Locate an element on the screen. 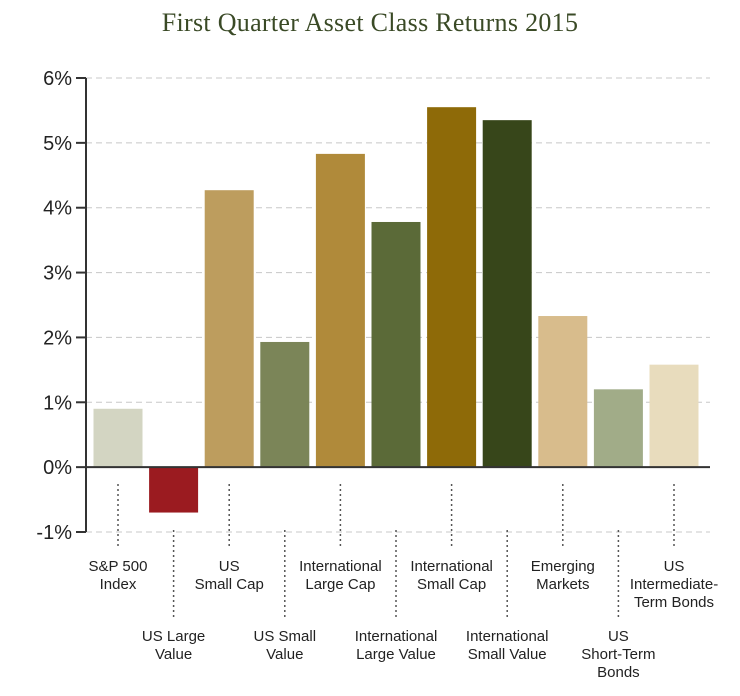 This screenshot has height=696, width=740. category-label: Large Value is located at coordinates (396, 654).